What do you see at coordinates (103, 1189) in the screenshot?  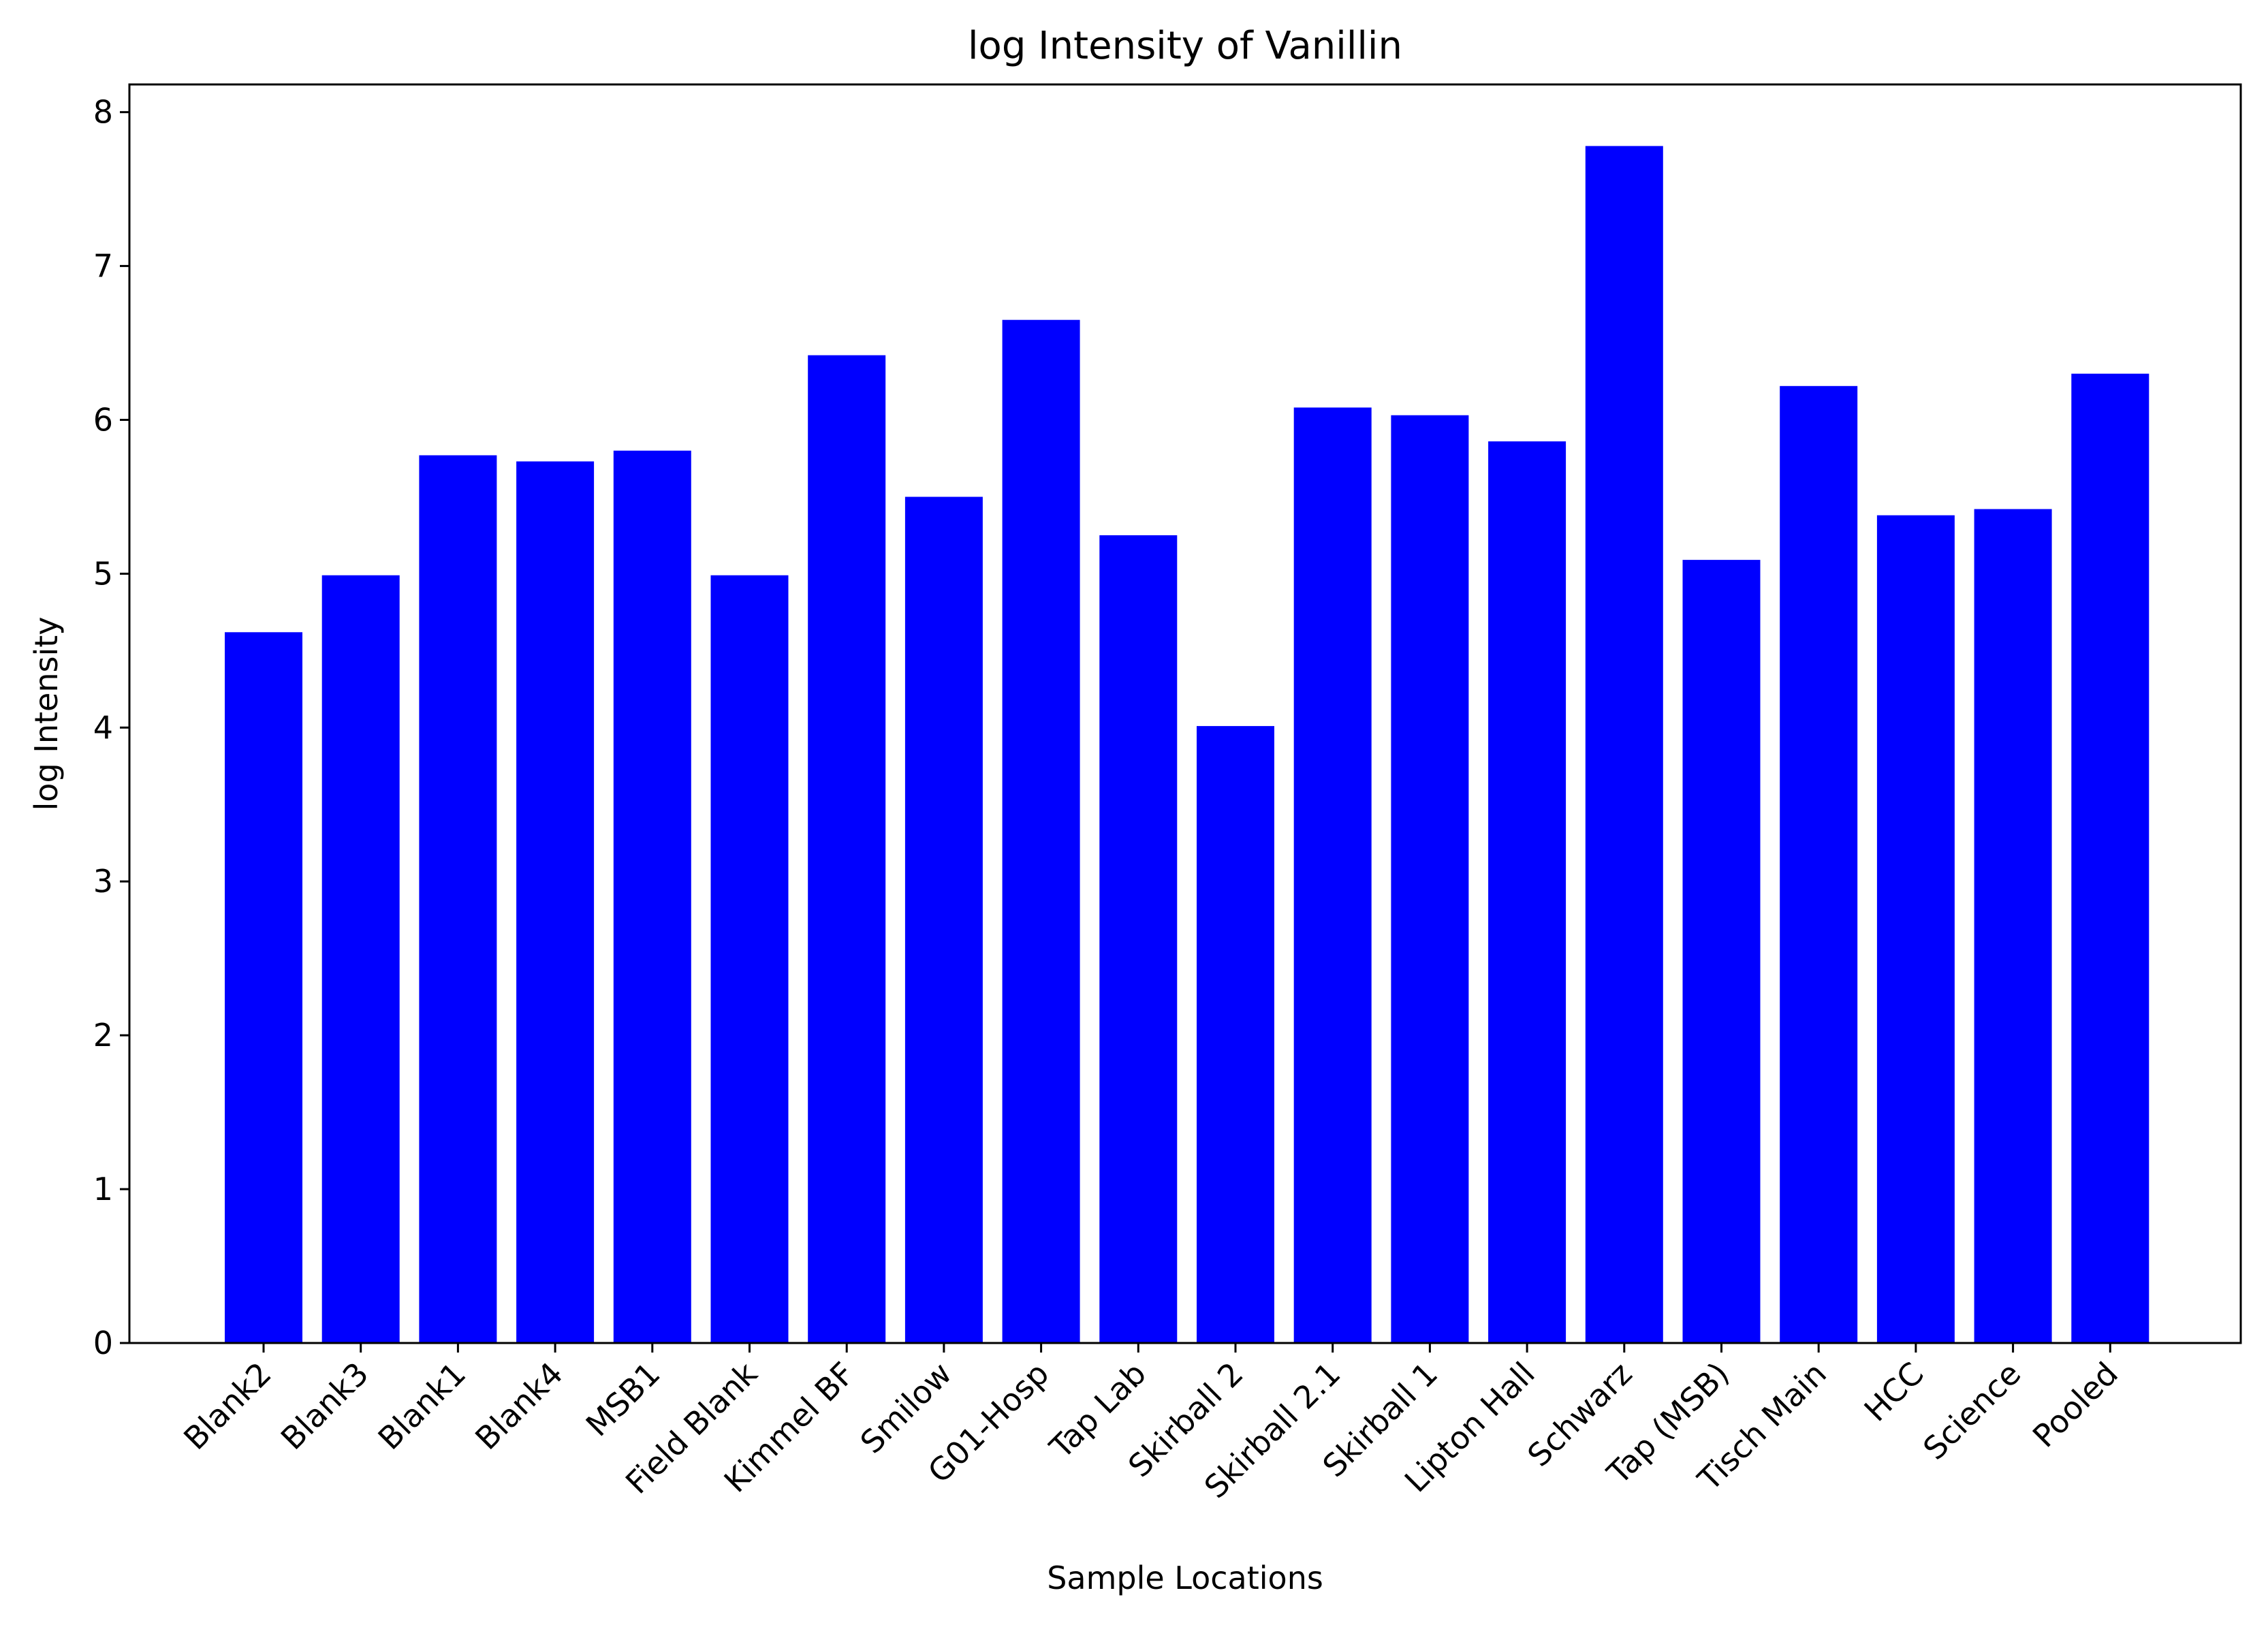 I see `y-tick-label: 1` at bounding box center [103, 1189].